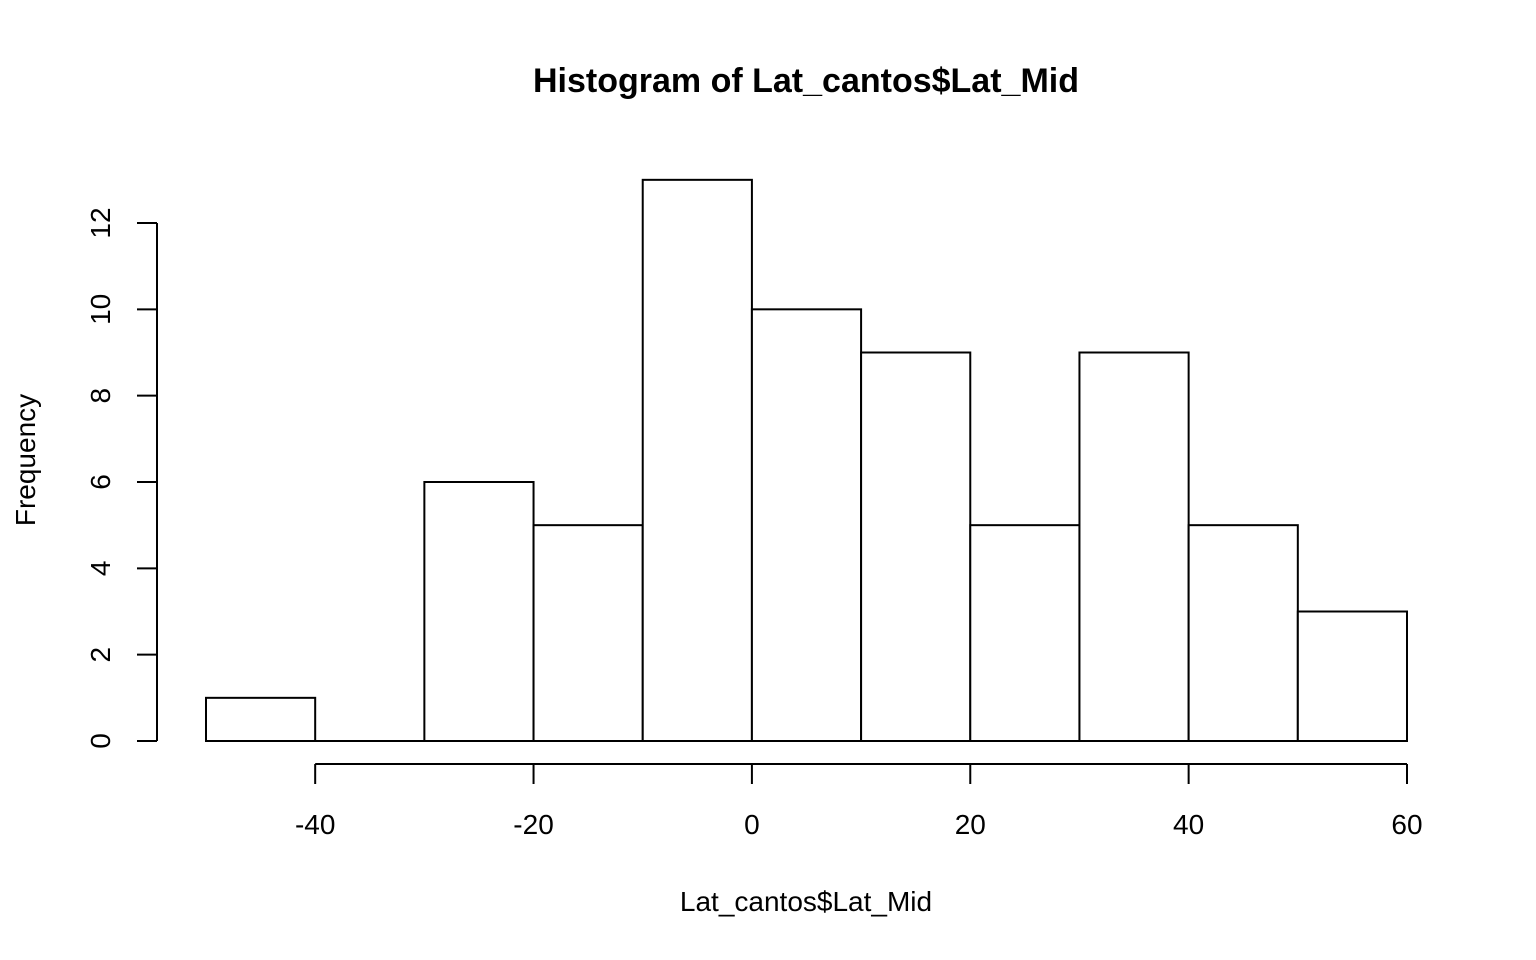 This screenshot has width=1536, height=960. Describe the element at coordinates (121, 478) in the screenshot. I see `y-axis: 0 2 4 6 8 10 12` at that location.